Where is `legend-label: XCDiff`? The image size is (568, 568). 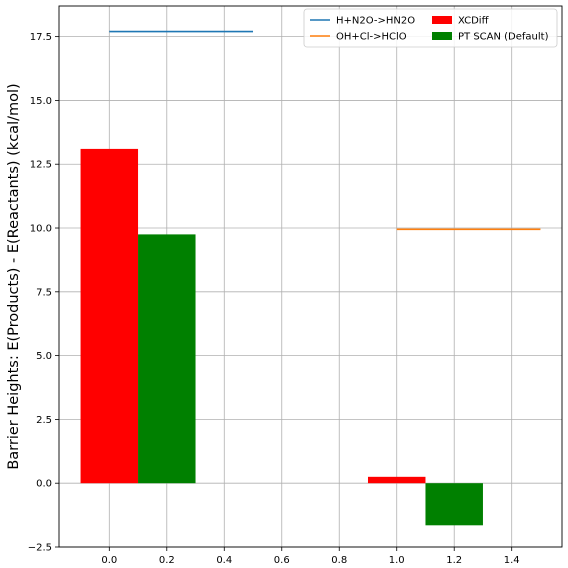 legend-label: XCDiff is located at coordinates (474, 21).